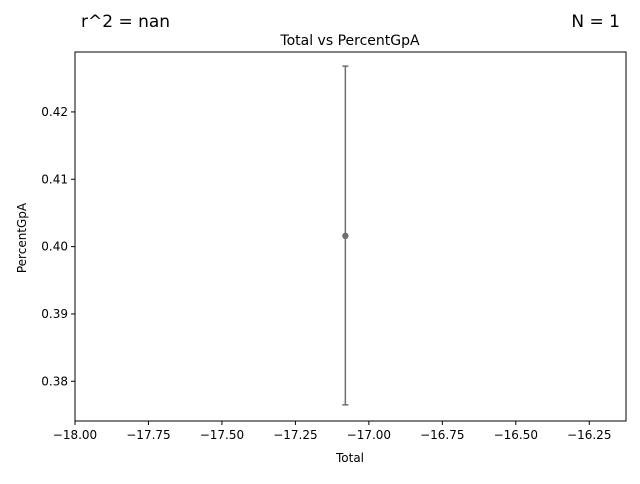 The height and width of the screenshot is (484, 640). Describe the element at coordinates (589, 435) in the screenshot. I see `x-tick-label: −16.25` at that location.